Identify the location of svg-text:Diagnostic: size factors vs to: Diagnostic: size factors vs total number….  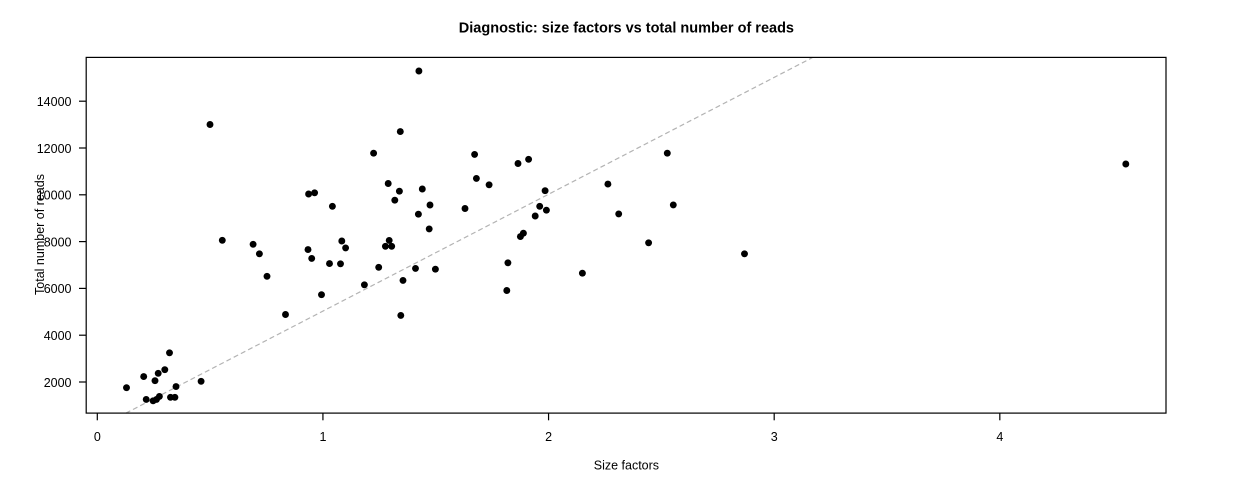
(626, 29).